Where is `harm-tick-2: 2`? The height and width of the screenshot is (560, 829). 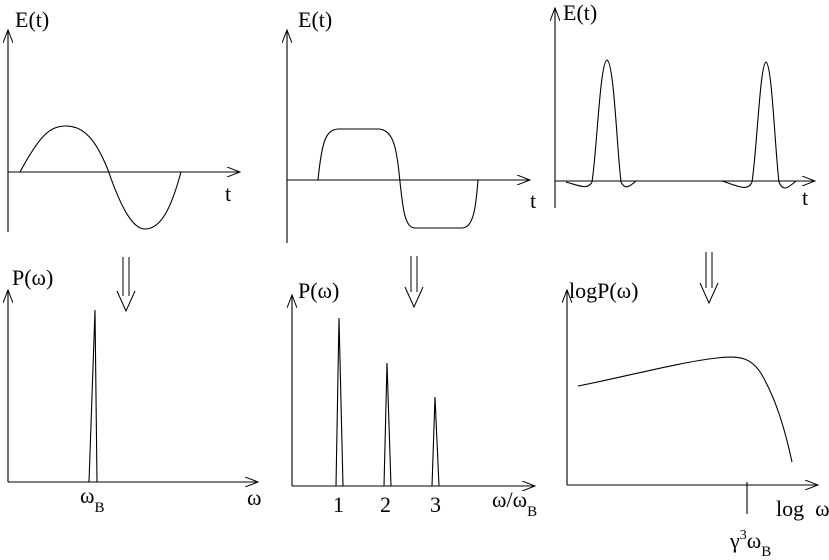
harm-tick-2: 2 is located at coordinates (385, 504).